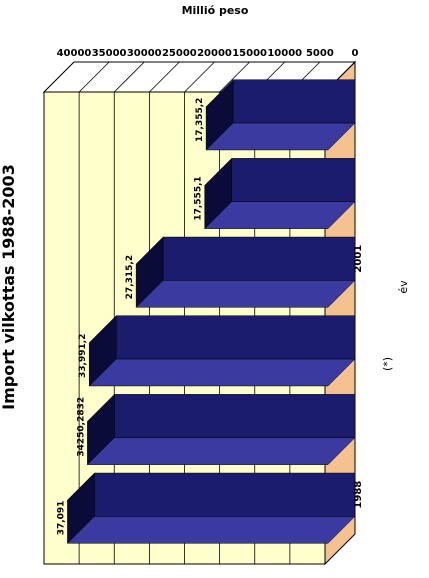 The image size is (429, 578). I want to click on data-label: 17,355,2, so click(200, 120).